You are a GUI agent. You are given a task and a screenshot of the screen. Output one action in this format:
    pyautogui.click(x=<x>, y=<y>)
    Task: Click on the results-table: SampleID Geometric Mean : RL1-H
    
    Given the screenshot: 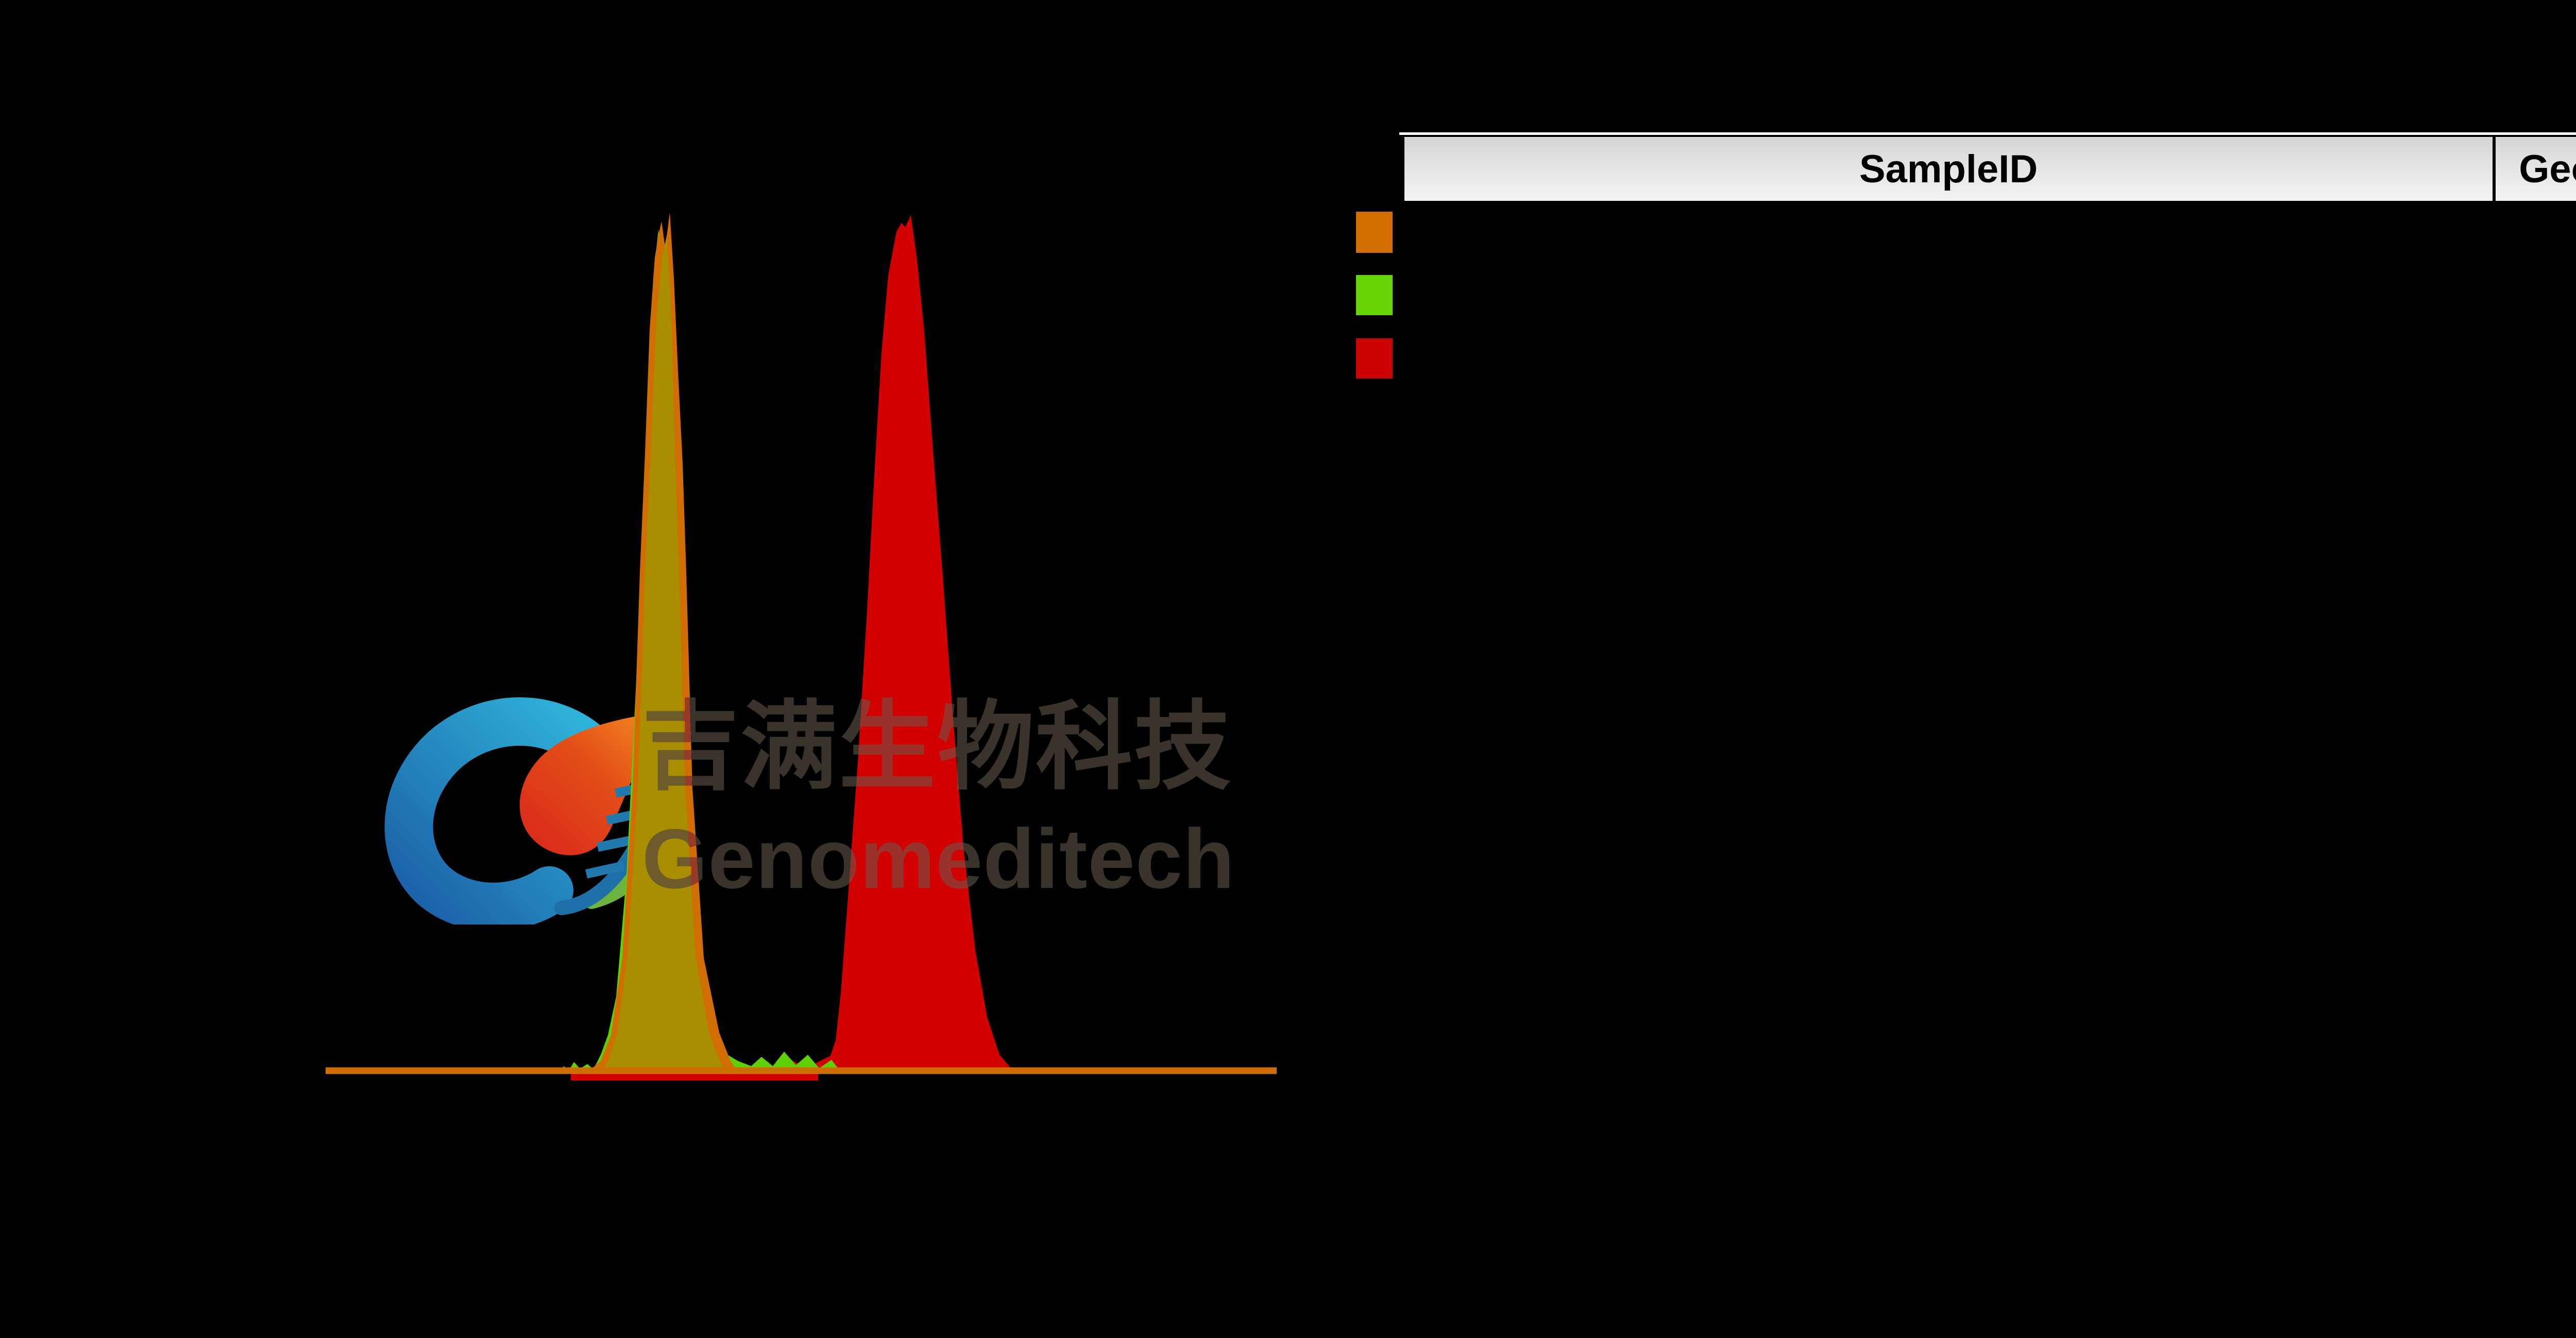 What is the action you would take?
    pyautogui.click(x=1987, y=166)
    